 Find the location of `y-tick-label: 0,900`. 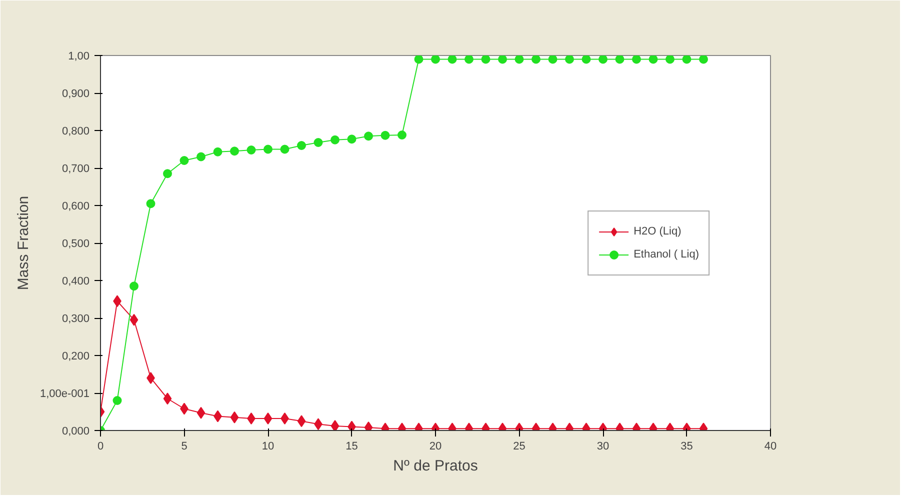

y-tick-label: 0,900 is located at coordinates (76, 94).